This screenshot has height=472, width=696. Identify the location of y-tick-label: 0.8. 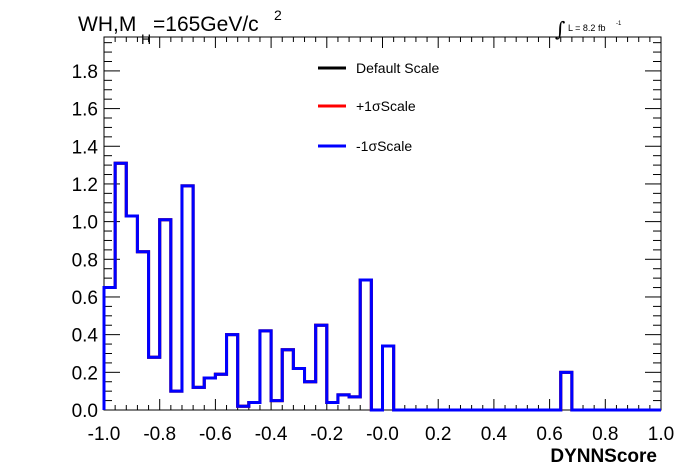
(85, 260).